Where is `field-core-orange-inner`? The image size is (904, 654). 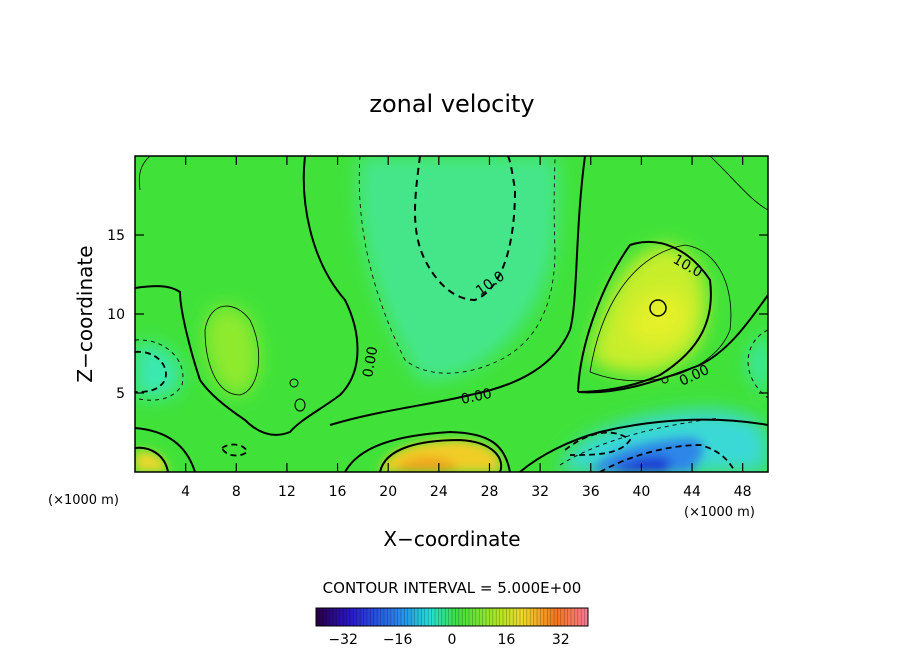
field-core-orange-inner is located at coordinates (426, 464).